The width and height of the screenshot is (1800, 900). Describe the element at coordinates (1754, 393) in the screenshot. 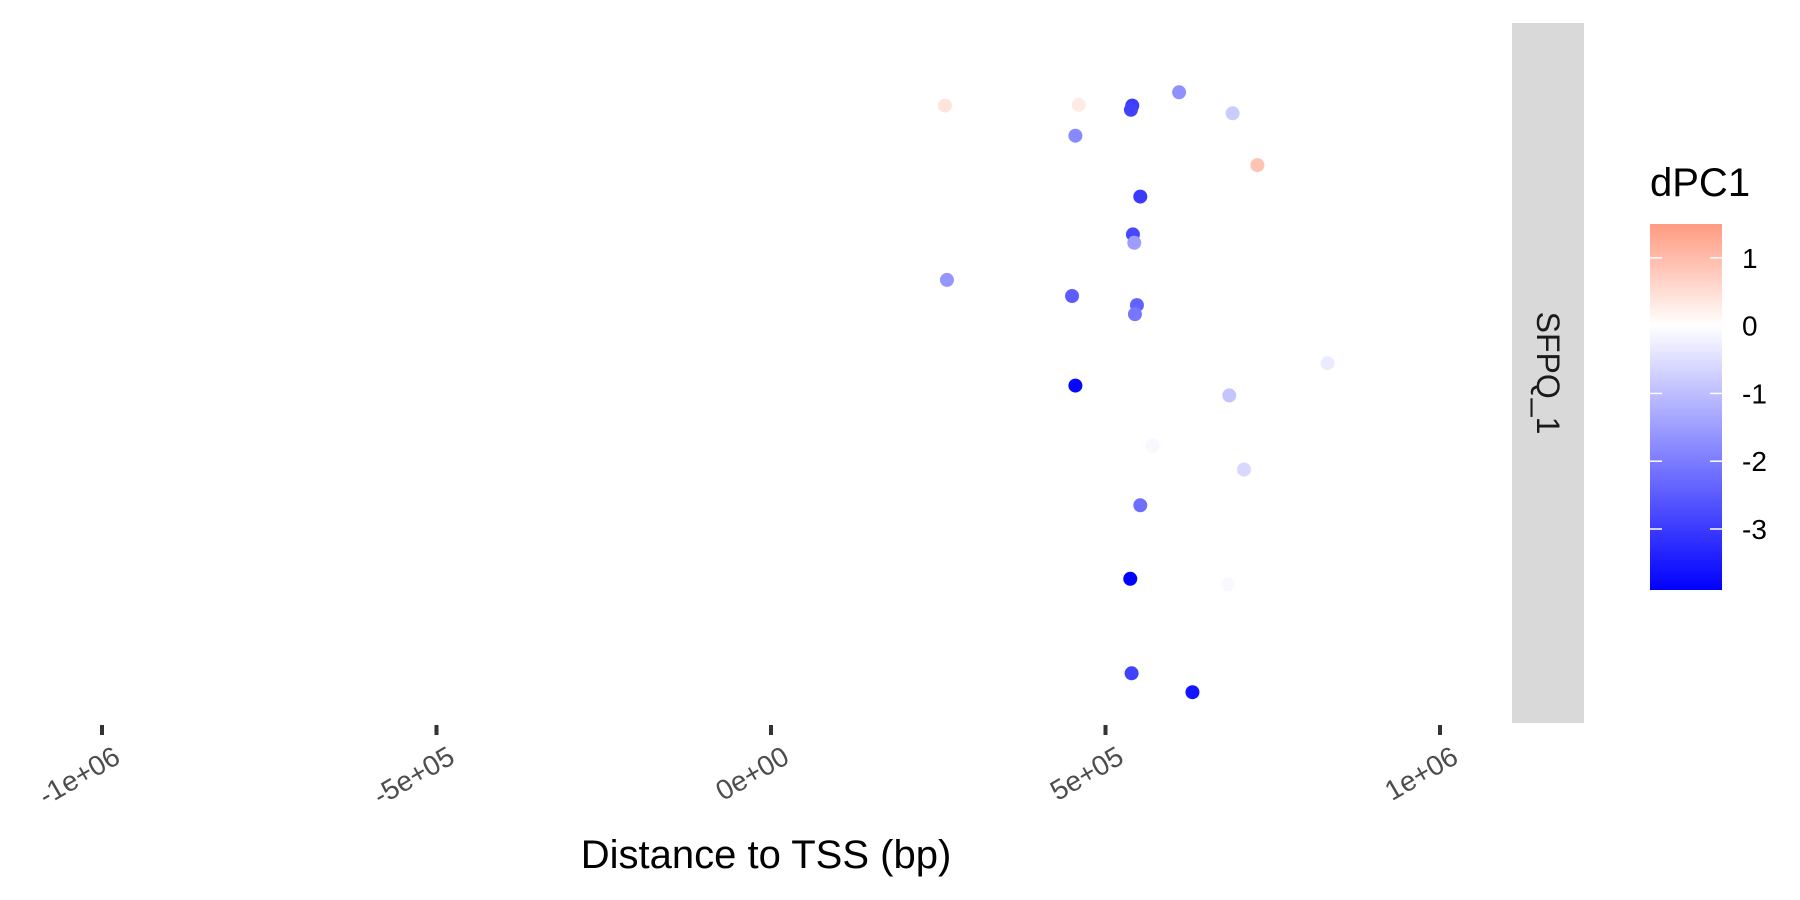

I see `legend-tick-label: -1` at that location.